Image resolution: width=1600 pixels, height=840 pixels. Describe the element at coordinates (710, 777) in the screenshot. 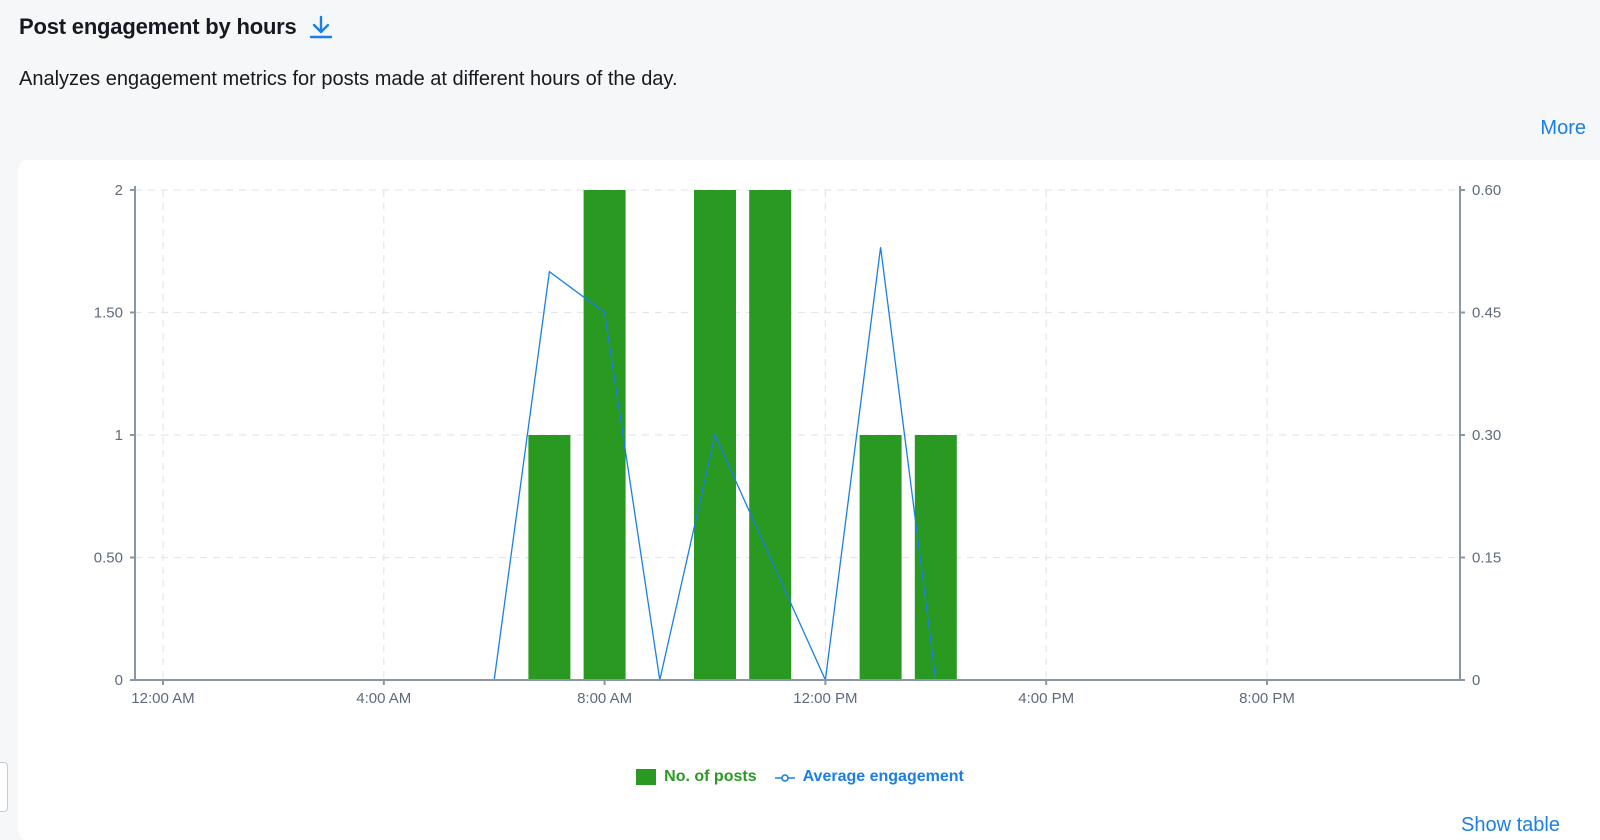

I see `legend-label-posts: No. of posts` at that location.